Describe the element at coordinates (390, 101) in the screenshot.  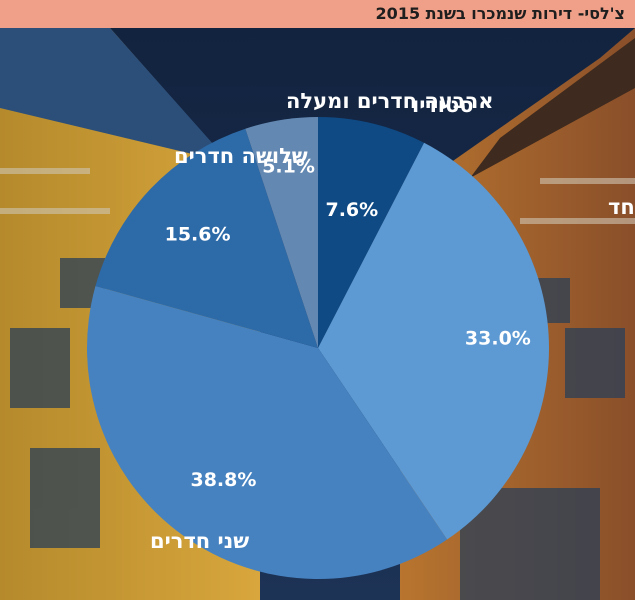
I see `category-label-four-plus-rooms: ארבעה חדרים ומעלה` at that location.